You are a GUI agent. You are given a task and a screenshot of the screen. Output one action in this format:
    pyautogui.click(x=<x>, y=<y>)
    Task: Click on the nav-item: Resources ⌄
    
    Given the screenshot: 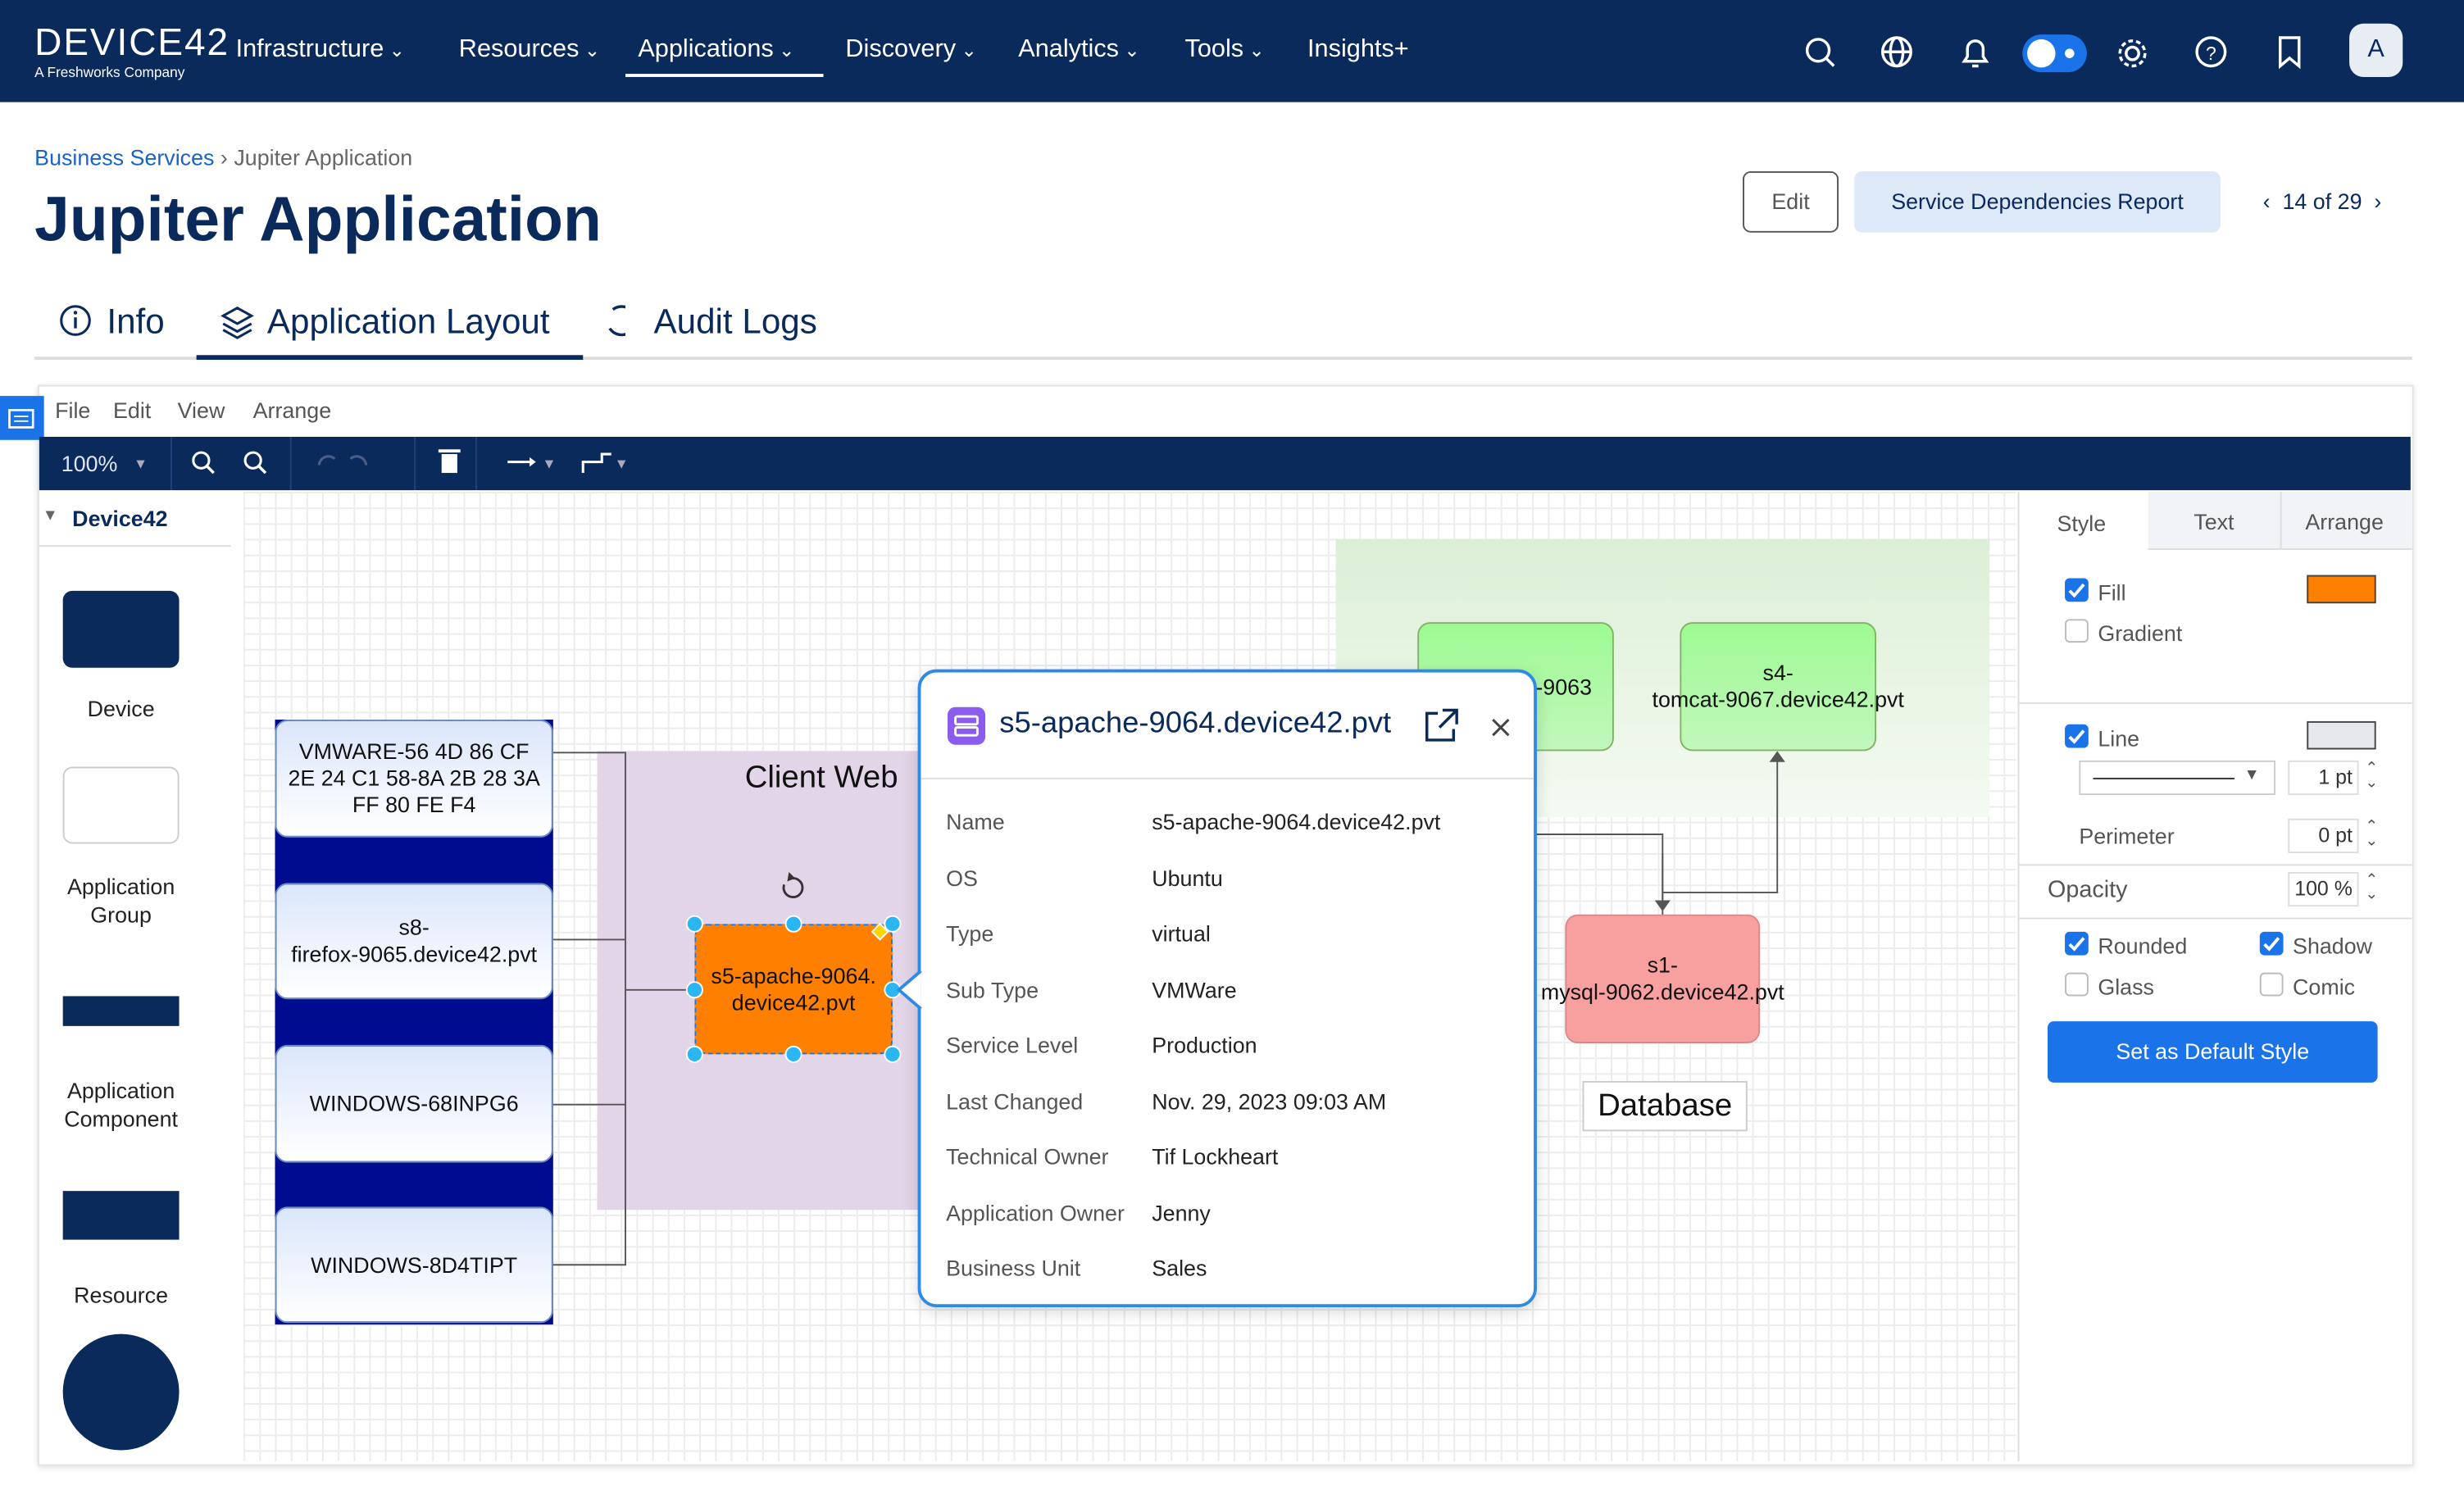 What is the action you would take?
    pyautogui.click(x=530, y=49)
    